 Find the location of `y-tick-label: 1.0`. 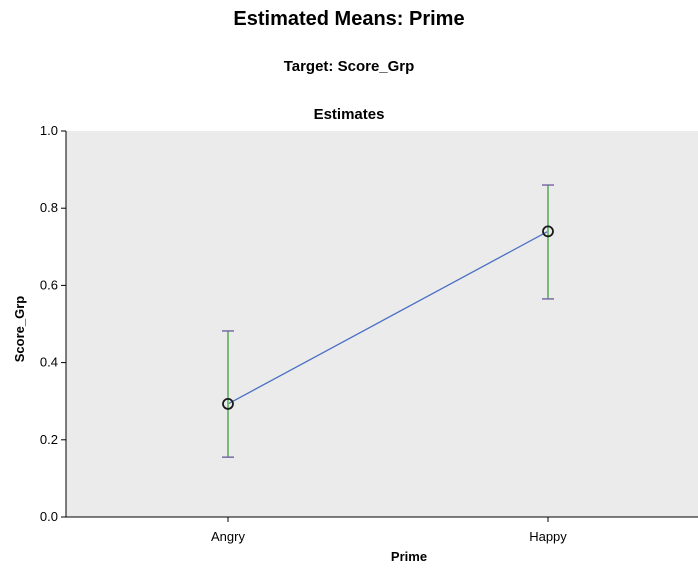

y-tick-label: 1.0 is located at coordinates (49, 130).